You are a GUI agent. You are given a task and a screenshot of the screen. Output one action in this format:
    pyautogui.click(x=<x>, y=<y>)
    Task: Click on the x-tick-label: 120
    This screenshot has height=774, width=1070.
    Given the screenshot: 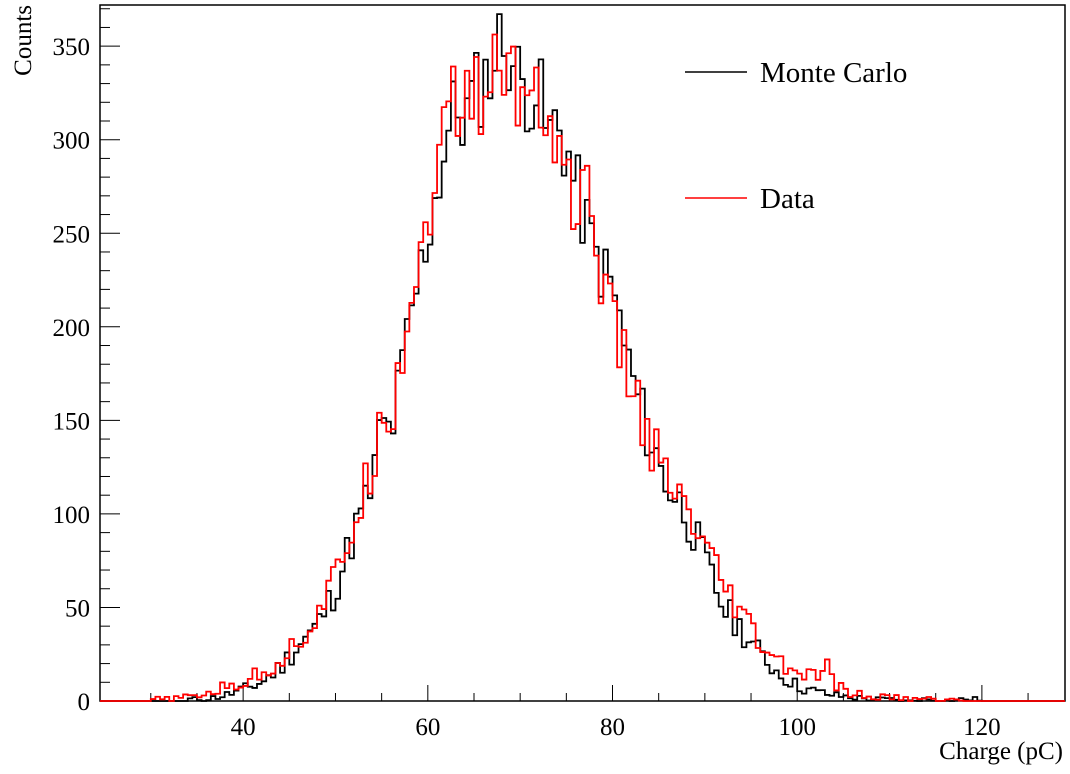 What is the action you would take?
    pyautogui.click(x=982, y=727)
    